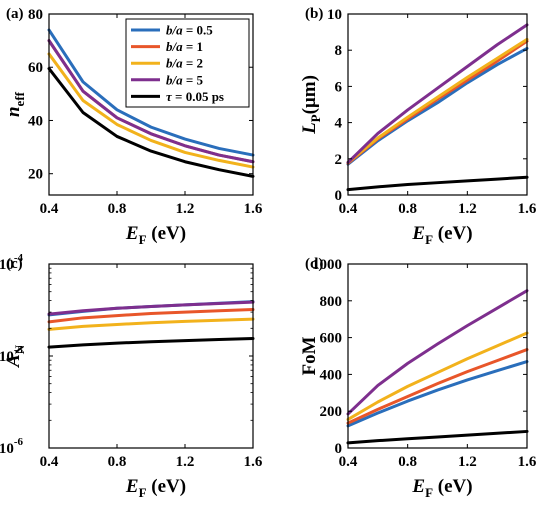 The image size is (550, 513). What do you see at coordinates (19, 258) in the screenshot?
I see `y-tick-exponent: -4` at bounding box center [19, 258].